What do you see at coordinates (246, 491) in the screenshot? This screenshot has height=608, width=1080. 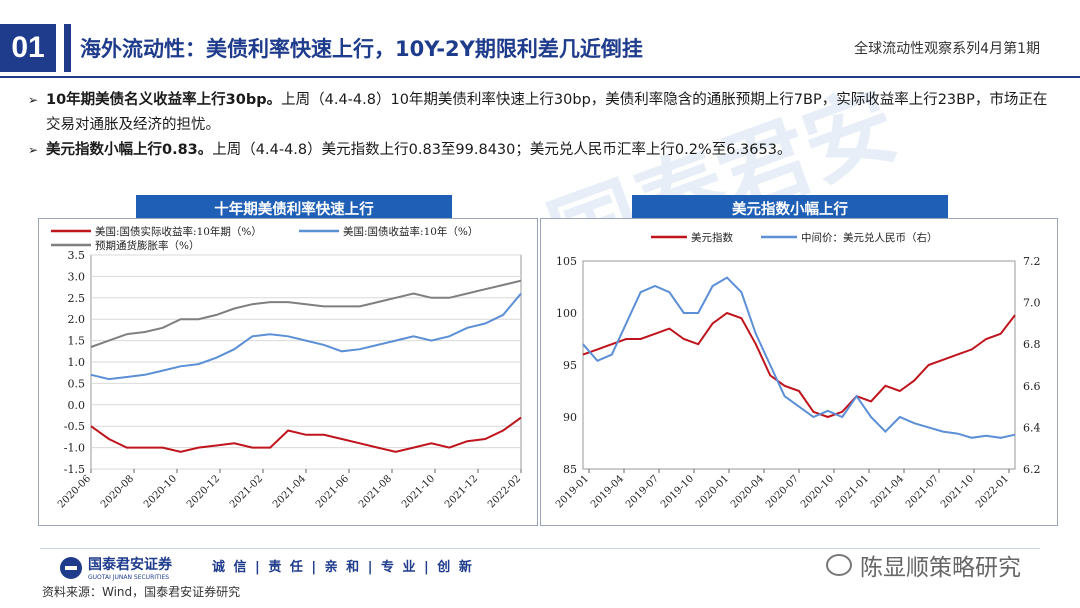 I see `chart1-x-tick-label: 2021-02` at bounding box center [246, 491].